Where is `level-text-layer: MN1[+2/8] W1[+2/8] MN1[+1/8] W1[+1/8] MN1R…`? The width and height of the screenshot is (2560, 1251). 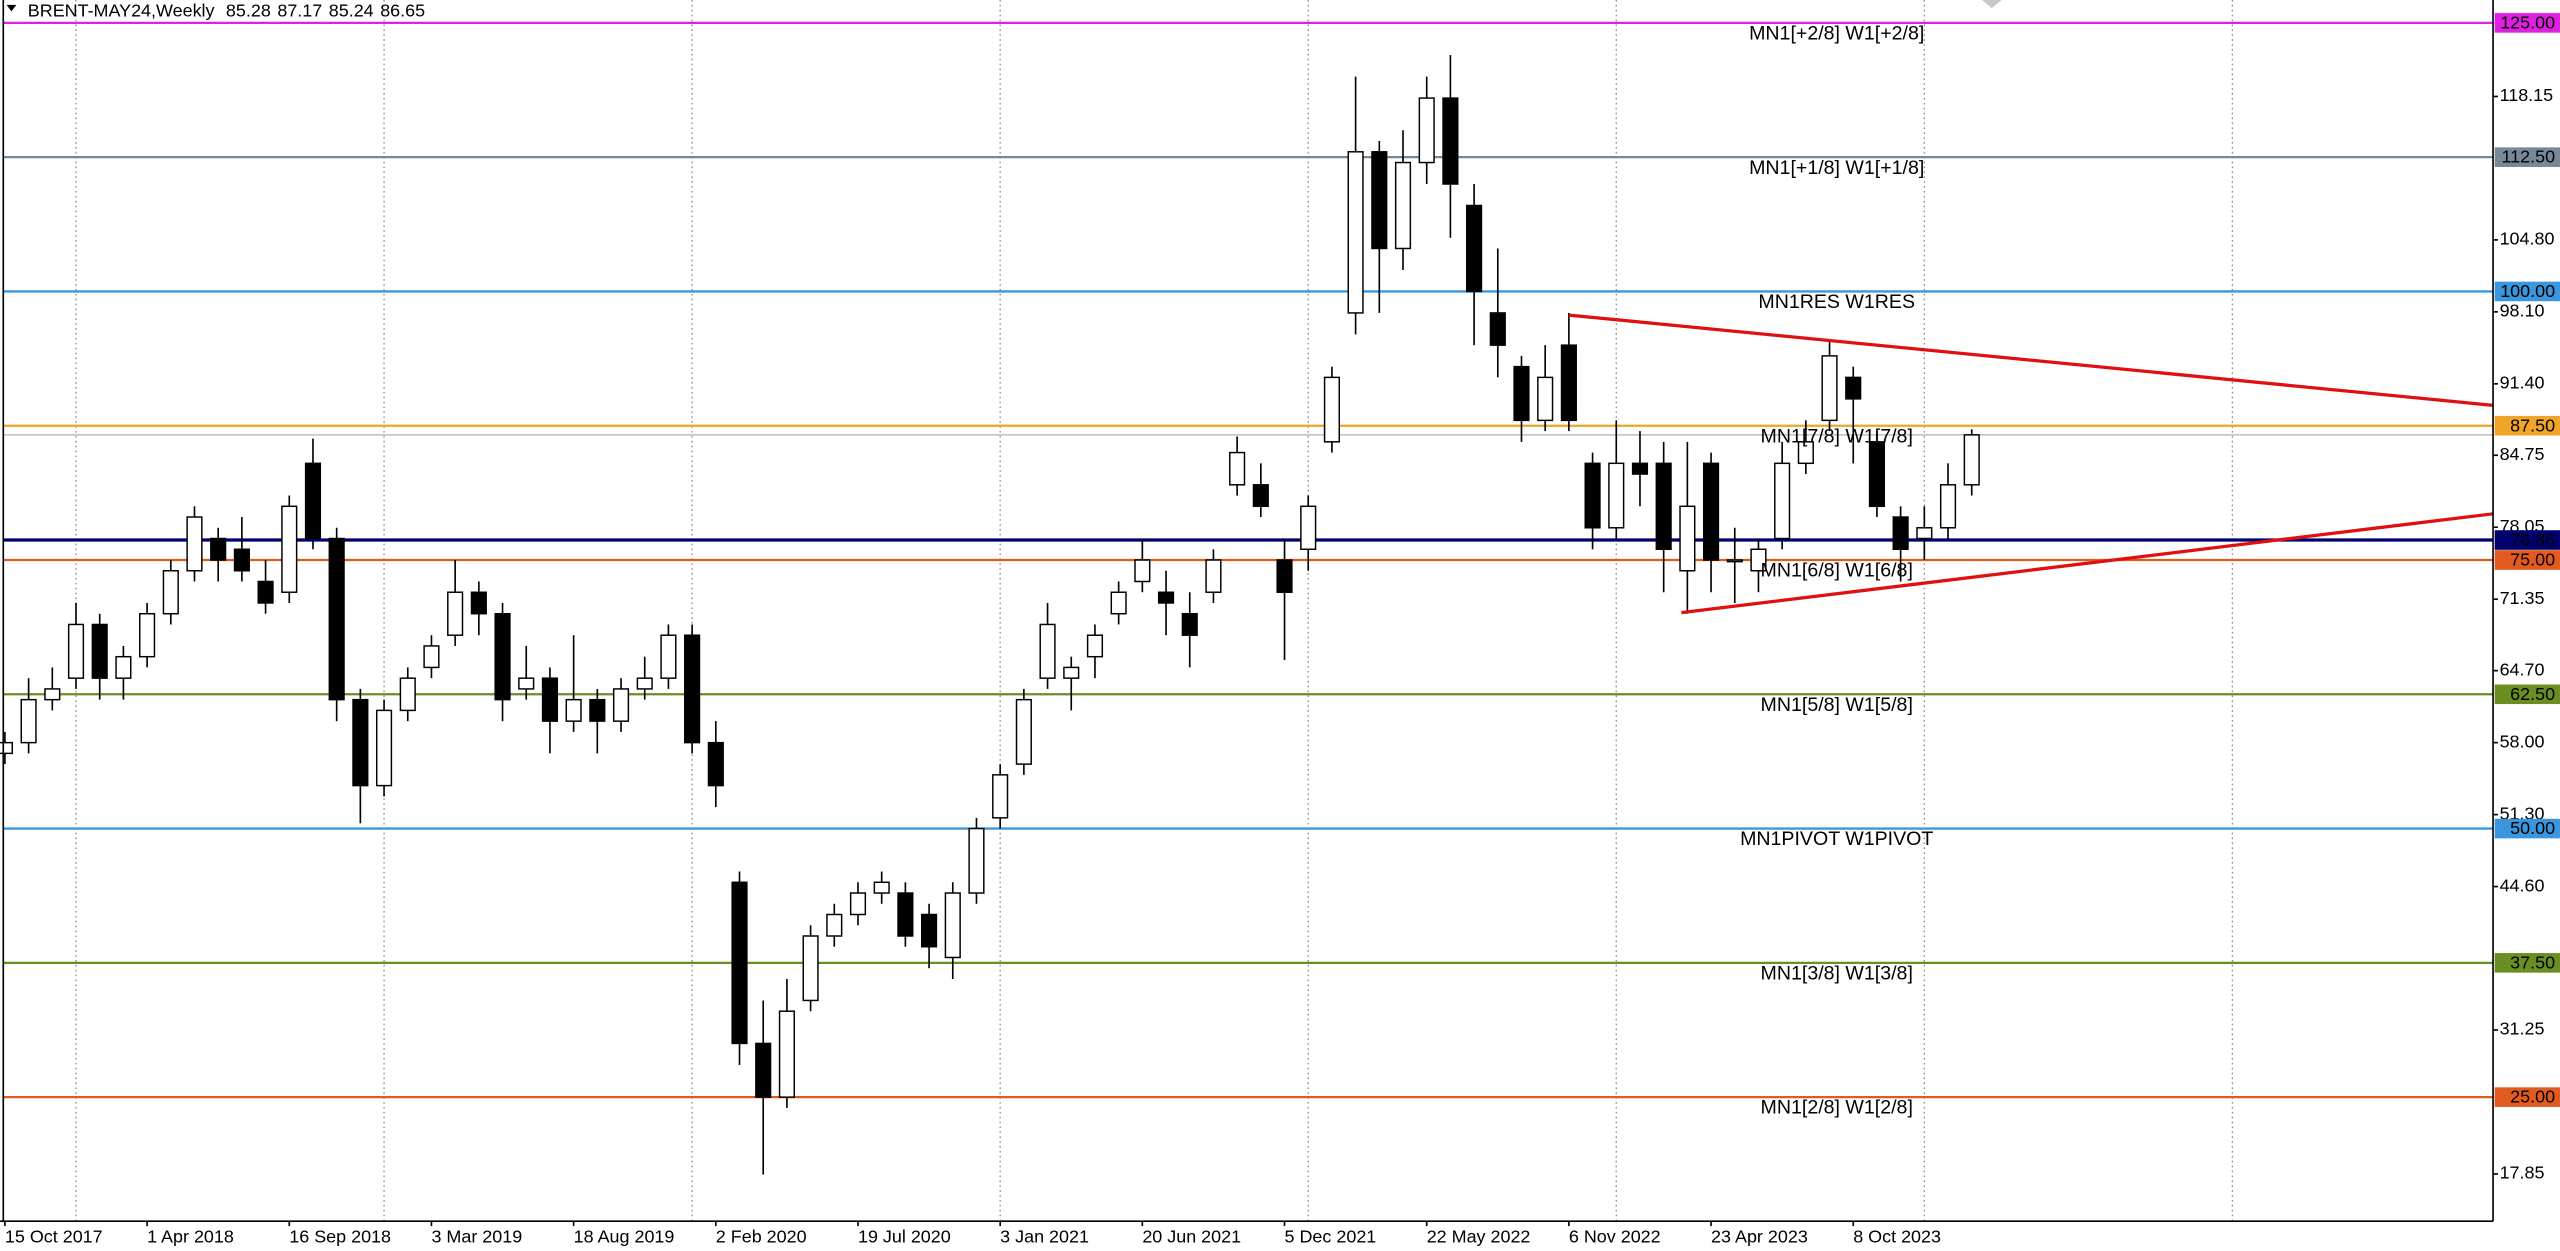
level-text-layer: MN1[+2/8] W1[+2/8] MN1[+1/8] W1[+1/8] MN1R… is located at coordinates (1836, 570).